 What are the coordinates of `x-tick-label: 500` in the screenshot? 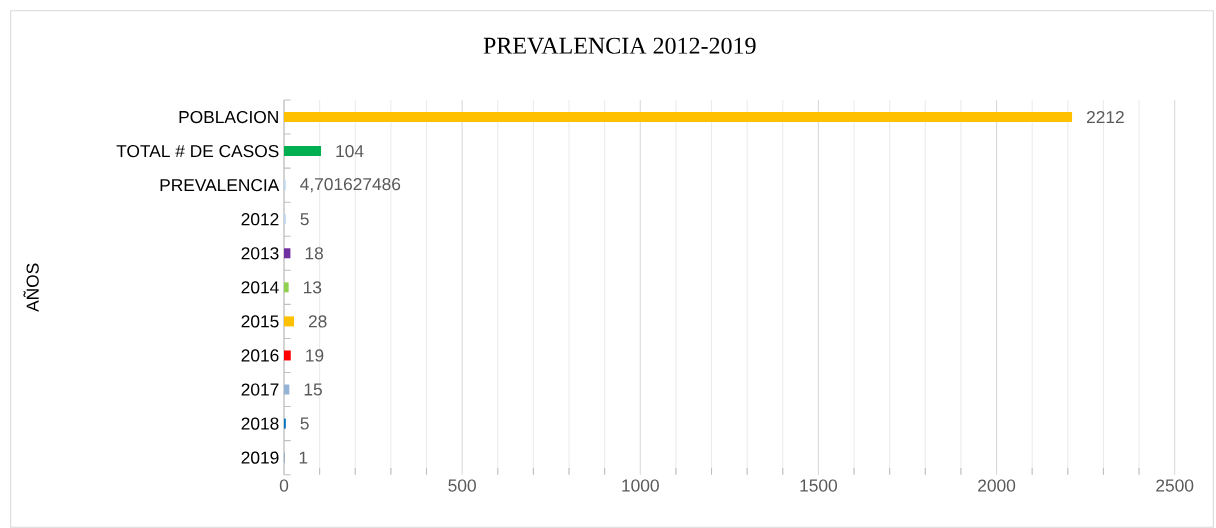 It's located at (462, 485).